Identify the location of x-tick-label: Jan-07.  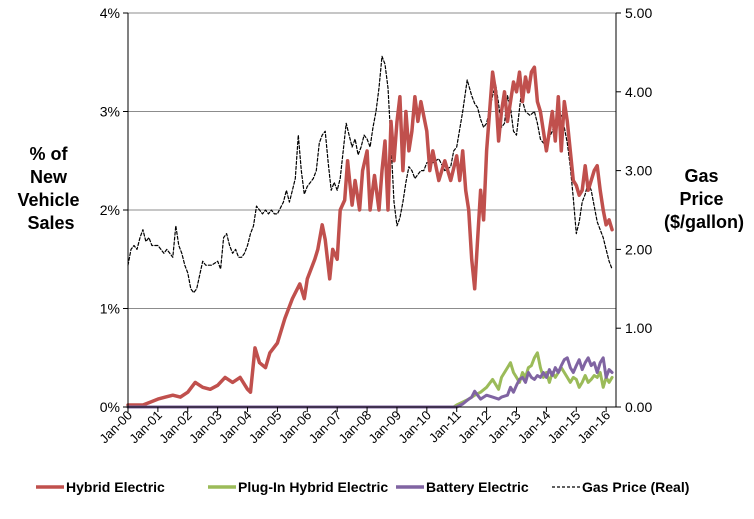
(325, 427).